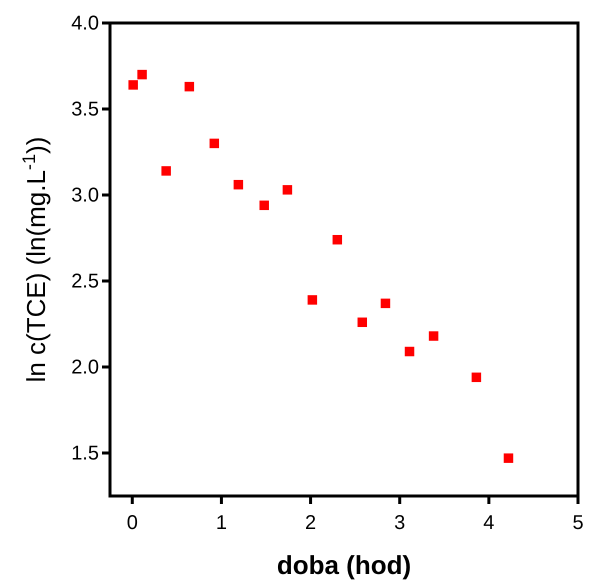 The width and height of the screenshot is (593, 586). Describe the element at coordinates (85, 23) in the screenshot. I see `y-tick-label: 4.0` at that location.